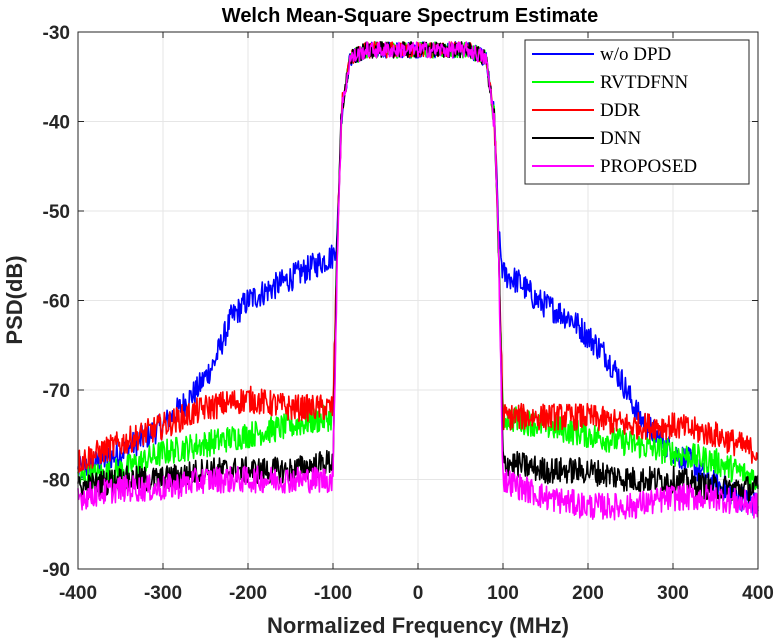 This screenshot has height=641, width=781. What do you see at coordinates (635, 54) in the screenshot?
I see `legend-label: w/o DPD` at bounding box center [635, 54].